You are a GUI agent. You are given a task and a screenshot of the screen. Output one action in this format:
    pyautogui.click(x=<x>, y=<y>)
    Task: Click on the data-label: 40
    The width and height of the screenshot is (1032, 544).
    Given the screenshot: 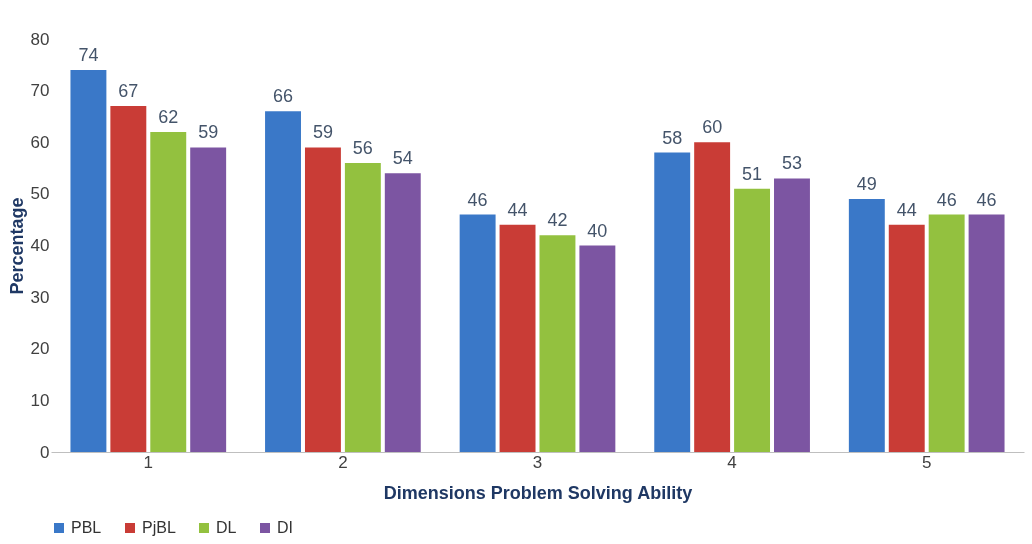 What is the action you would take?
    pyautogui.click(x=597, y=230)
    